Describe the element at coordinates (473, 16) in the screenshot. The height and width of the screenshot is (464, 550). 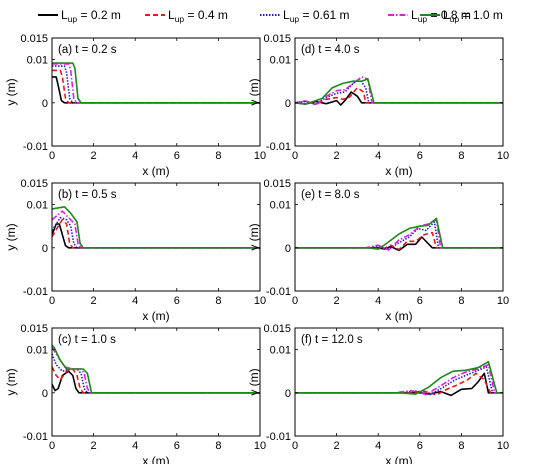
I see `legend-label: Lup = 1.0 m` at that location.